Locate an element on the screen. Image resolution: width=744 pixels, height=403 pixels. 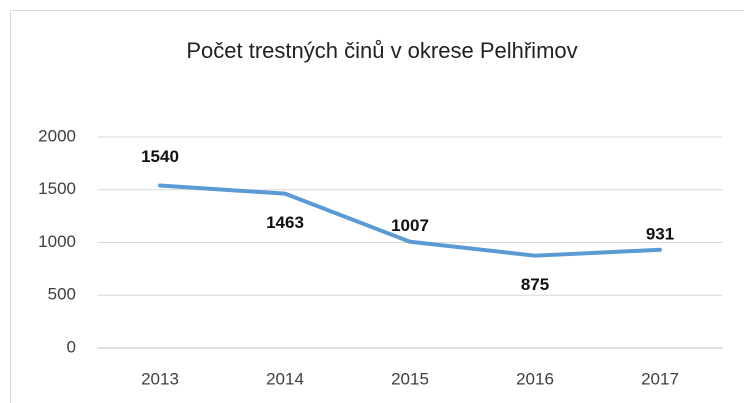
x-tick-label: 2015 is located at coordinates (410, 378).